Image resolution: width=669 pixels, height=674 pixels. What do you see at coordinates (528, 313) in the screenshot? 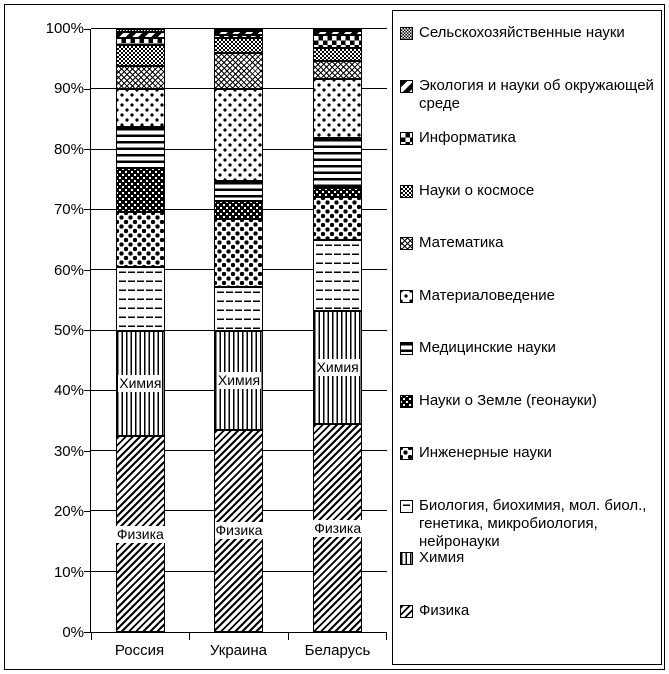
I see `legend-item: Материаловедение` at bounding box center [528, 313].